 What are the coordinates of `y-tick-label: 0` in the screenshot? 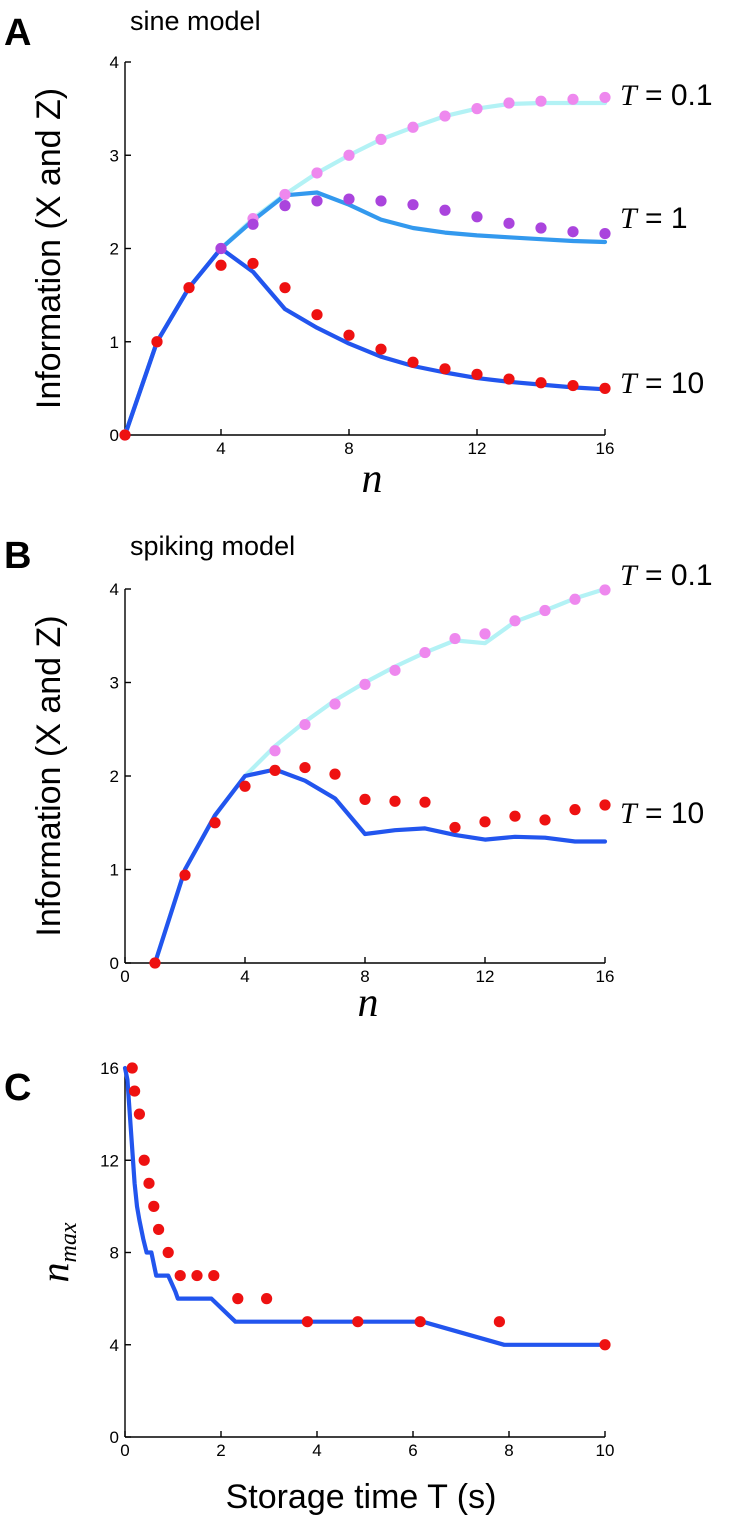 It's located at (114, 963).